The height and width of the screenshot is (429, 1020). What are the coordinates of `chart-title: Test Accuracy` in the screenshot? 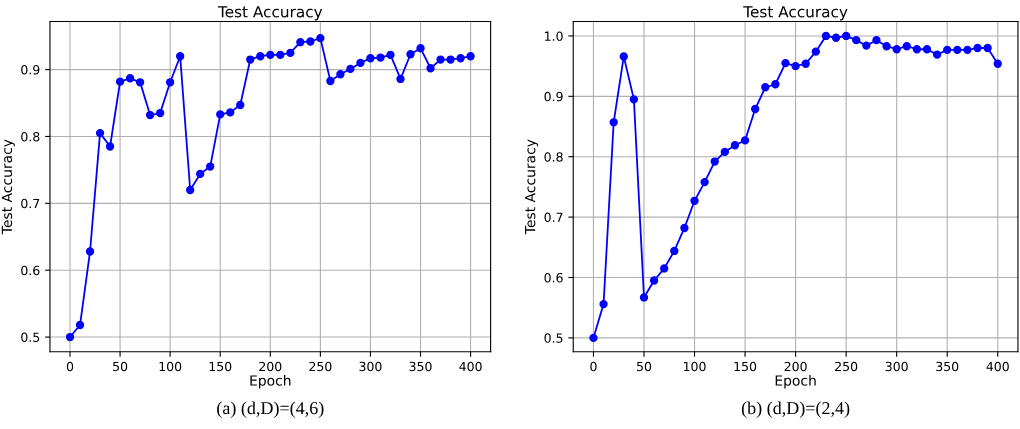 It's located at (270, 13).